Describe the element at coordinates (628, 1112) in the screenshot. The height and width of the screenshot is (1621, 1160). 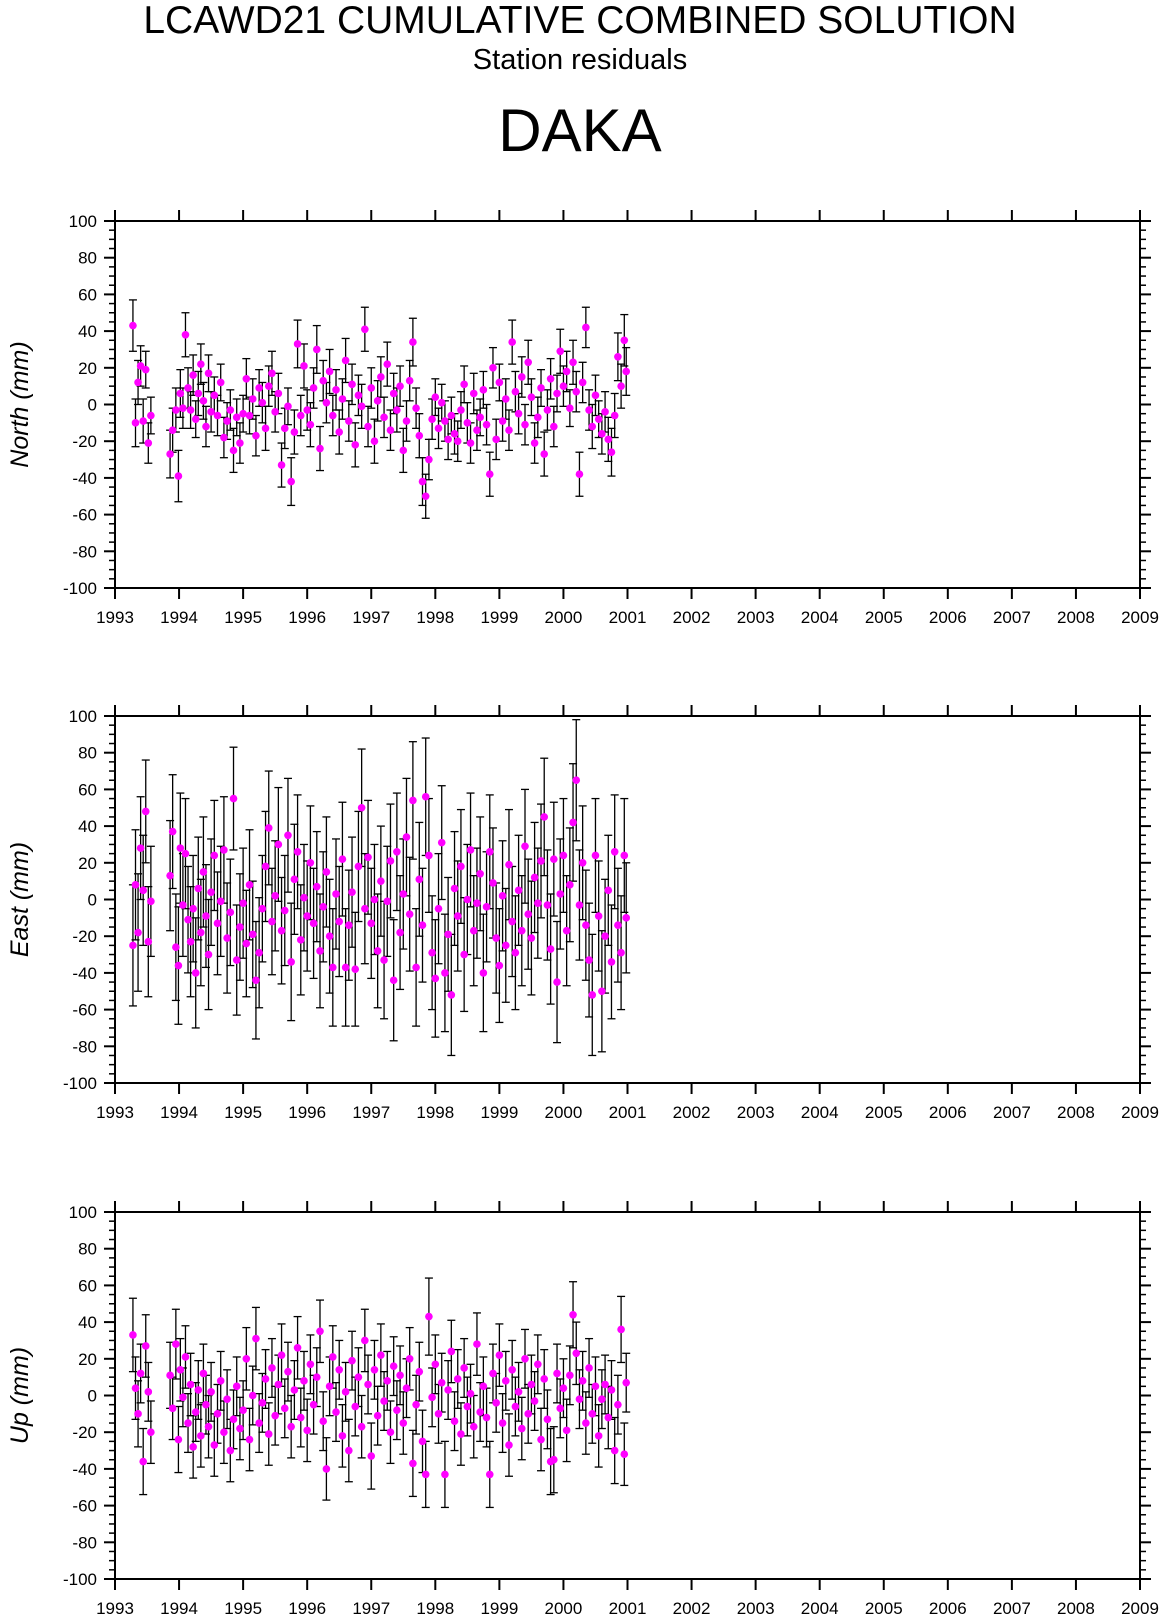
I see `x-tick-label: 2001` at that location.